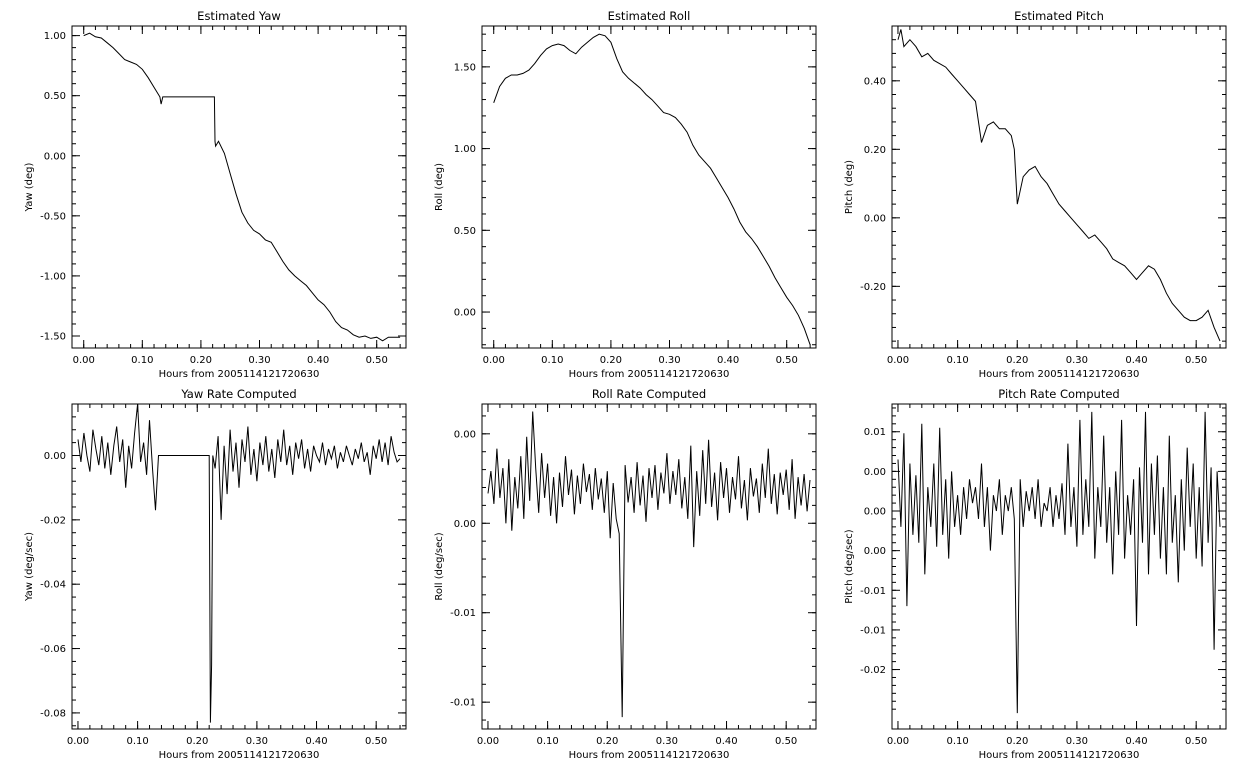 The height and width of the screenshot is (775, 1250). Describe the element at coordinates (957, 741) in the screenshot. I see `pitch-rate-xtick-label: 0.10` at that location.